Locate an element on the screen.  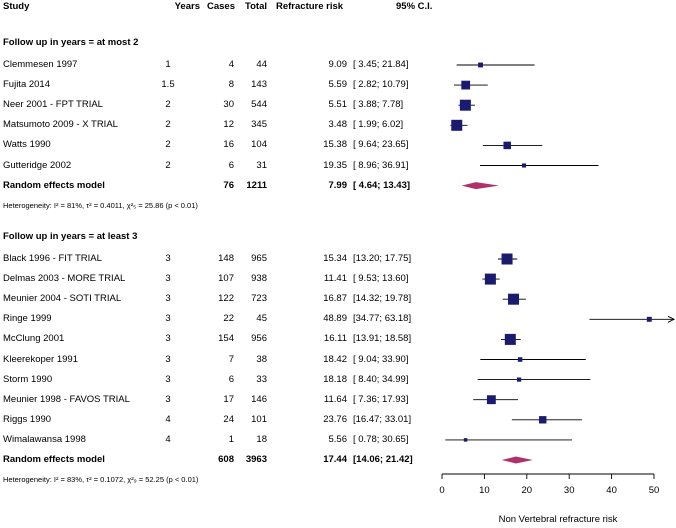
study-cases: 8 is located at coordinates (231, 85).